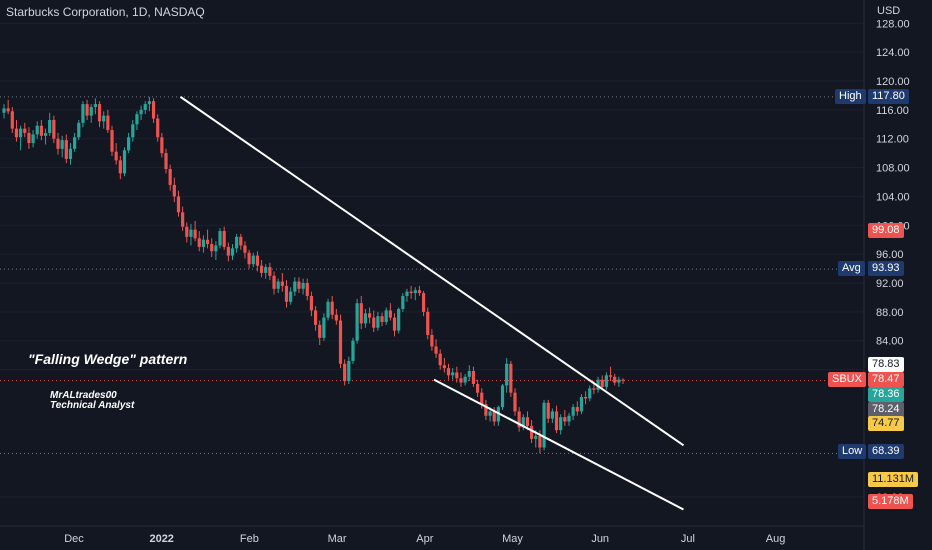 The height and width of the screenshot is (550, 932). I want to click on high-label: High, so click(850, 96).